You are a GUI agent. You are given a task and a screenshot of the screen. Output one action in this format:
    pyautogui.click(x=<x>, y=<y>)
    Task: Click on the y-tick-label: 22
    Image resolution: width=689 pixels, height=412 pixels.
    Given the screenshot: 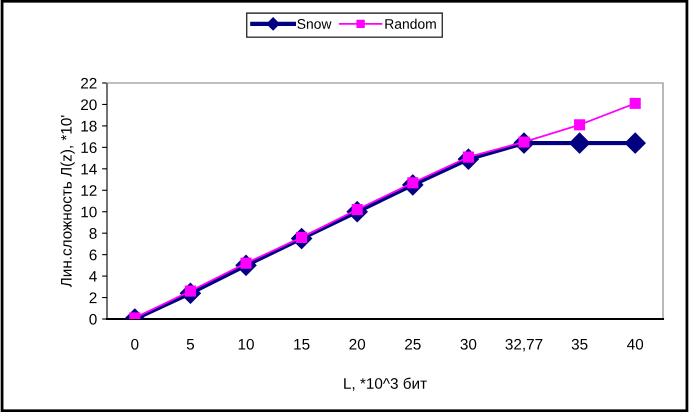 What is the action you would take?
    pyautogui.click(x=89, y=83)
    